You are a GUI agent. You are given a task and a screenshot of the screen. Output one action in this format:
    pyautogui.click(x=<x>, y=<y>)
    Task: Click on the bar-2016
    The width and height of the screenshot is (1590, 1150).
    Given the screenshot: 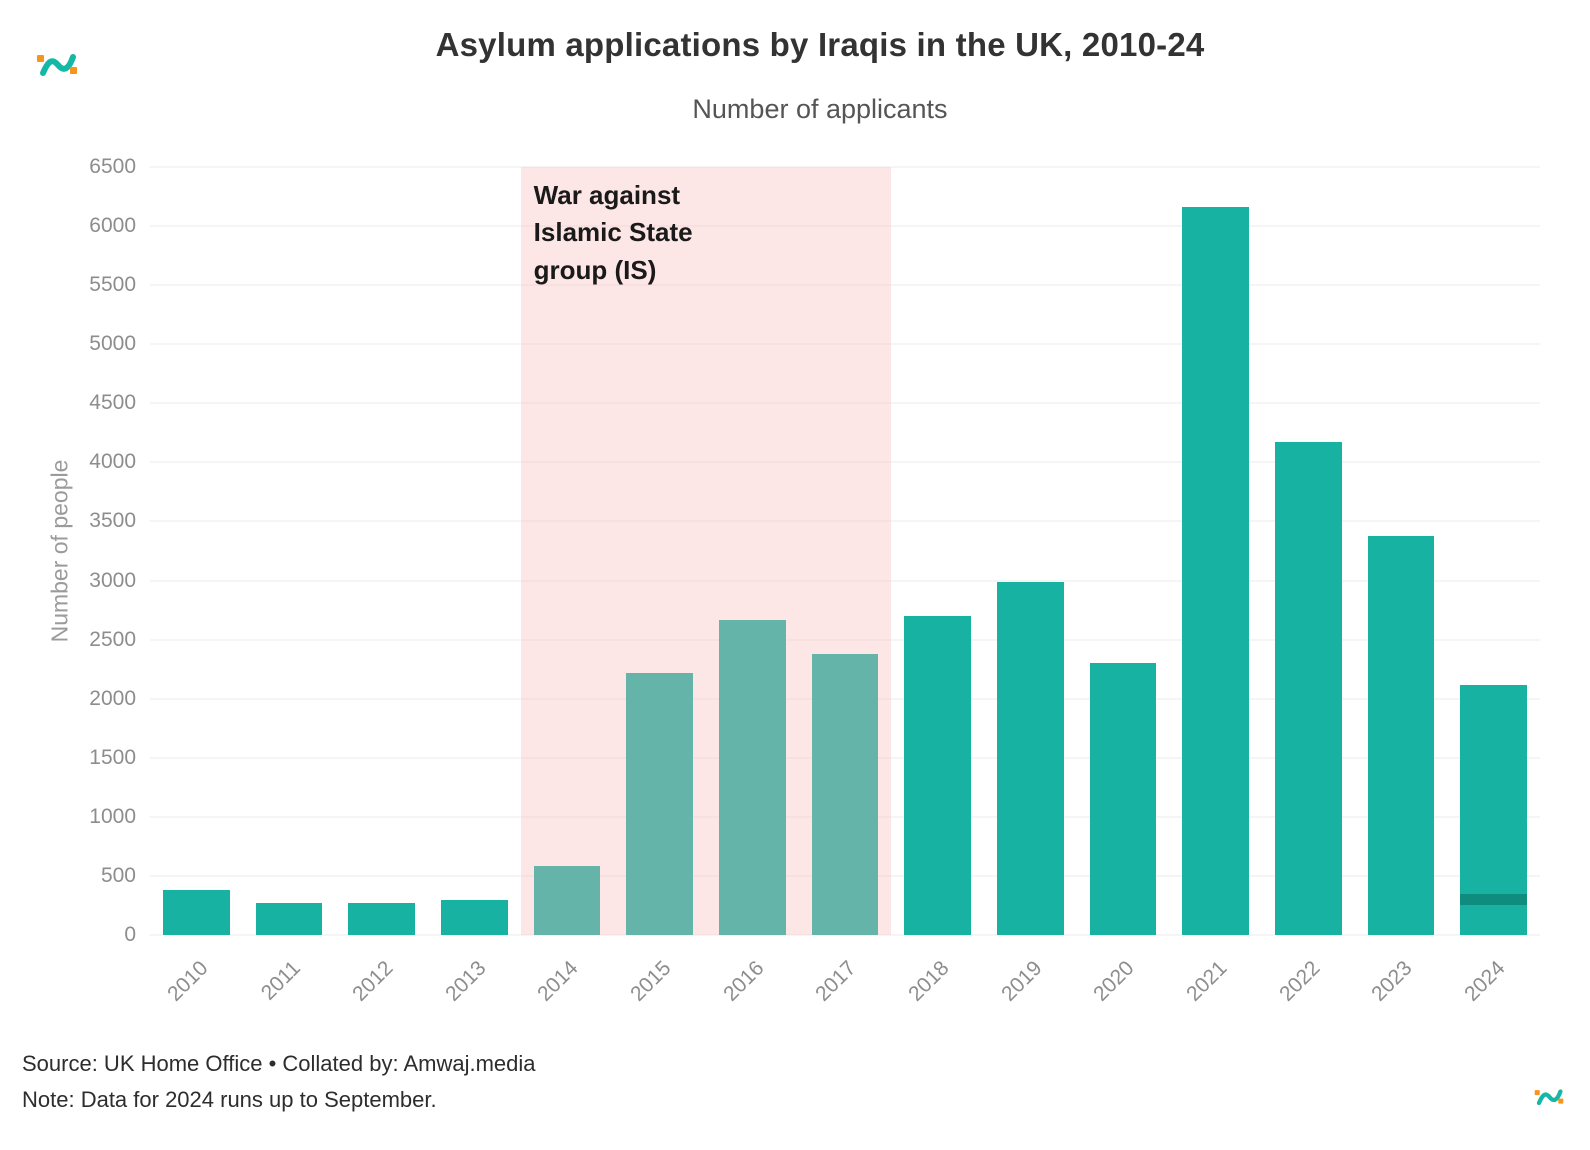 What is the action you would take?
    pyautogui.click(x=752, y=777)
    